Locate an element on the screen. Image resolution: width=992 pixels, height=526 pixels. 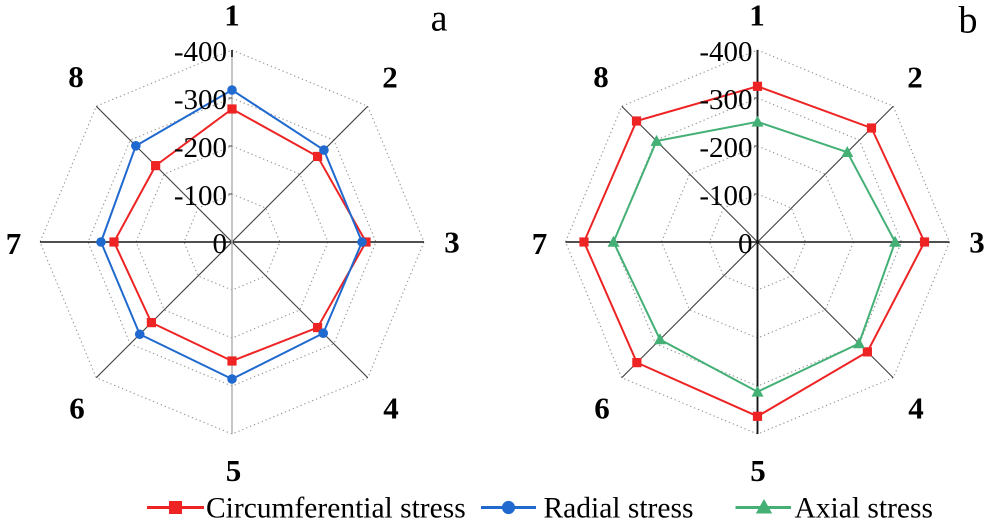
svg-text: Radial stress is located at coordinates (619, 509).